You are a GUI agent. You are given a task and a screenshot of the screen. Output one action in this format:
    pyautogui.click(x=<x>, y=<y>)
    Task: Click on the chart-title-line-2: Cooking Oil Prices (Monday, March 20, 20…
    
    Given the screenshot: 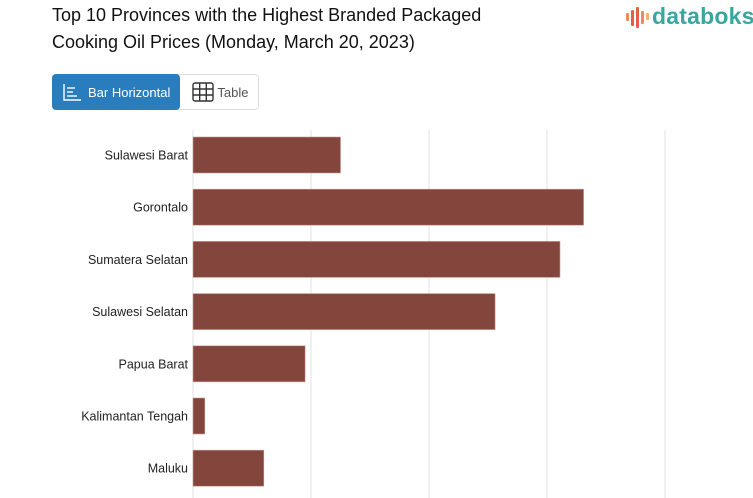 What is the action you would take?
    pyautogui.click(x=233, y=42)
    